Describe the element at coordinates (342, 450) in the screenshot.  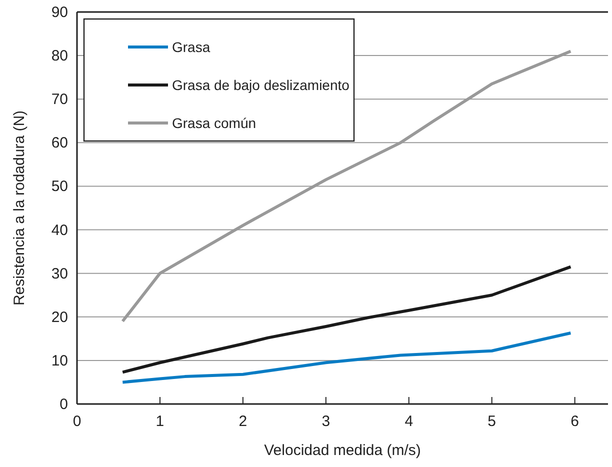
I see `x-axis-title: Velocidad medida (m/s)` at that location.